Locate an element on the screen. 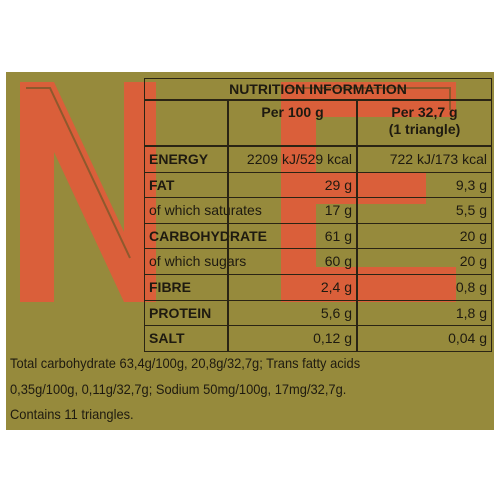 Image resolution: width=500 pixels, height=500 pixels. value-per-portion: 0,8 g is located at coordinates (424, 287).